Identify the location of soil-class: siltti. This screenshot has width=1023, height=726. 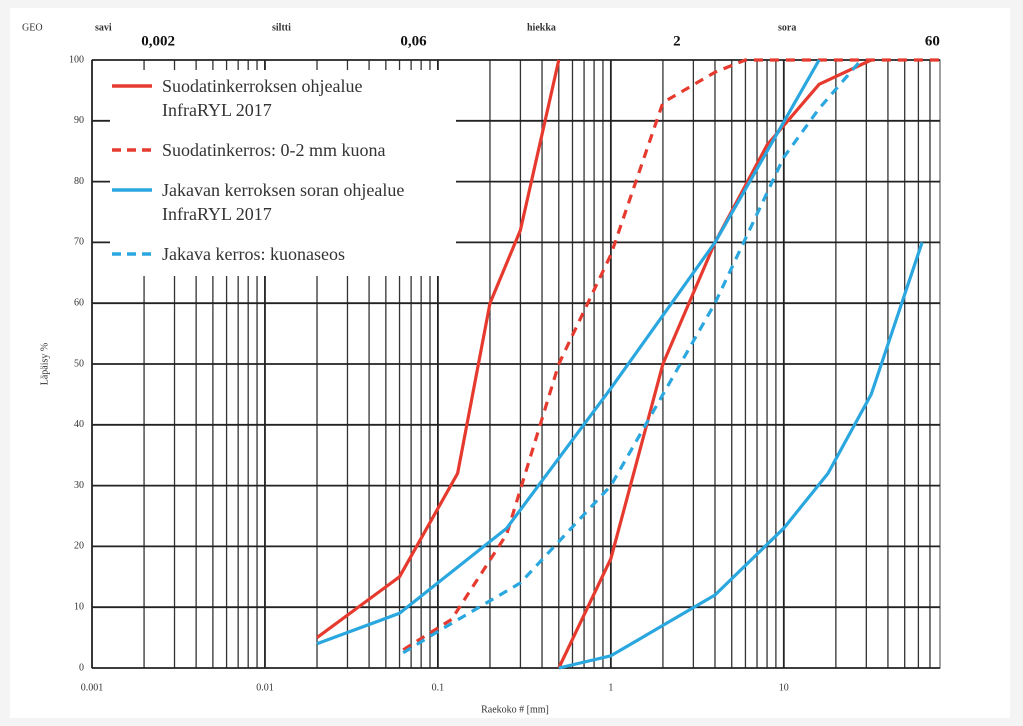
(281, 27).